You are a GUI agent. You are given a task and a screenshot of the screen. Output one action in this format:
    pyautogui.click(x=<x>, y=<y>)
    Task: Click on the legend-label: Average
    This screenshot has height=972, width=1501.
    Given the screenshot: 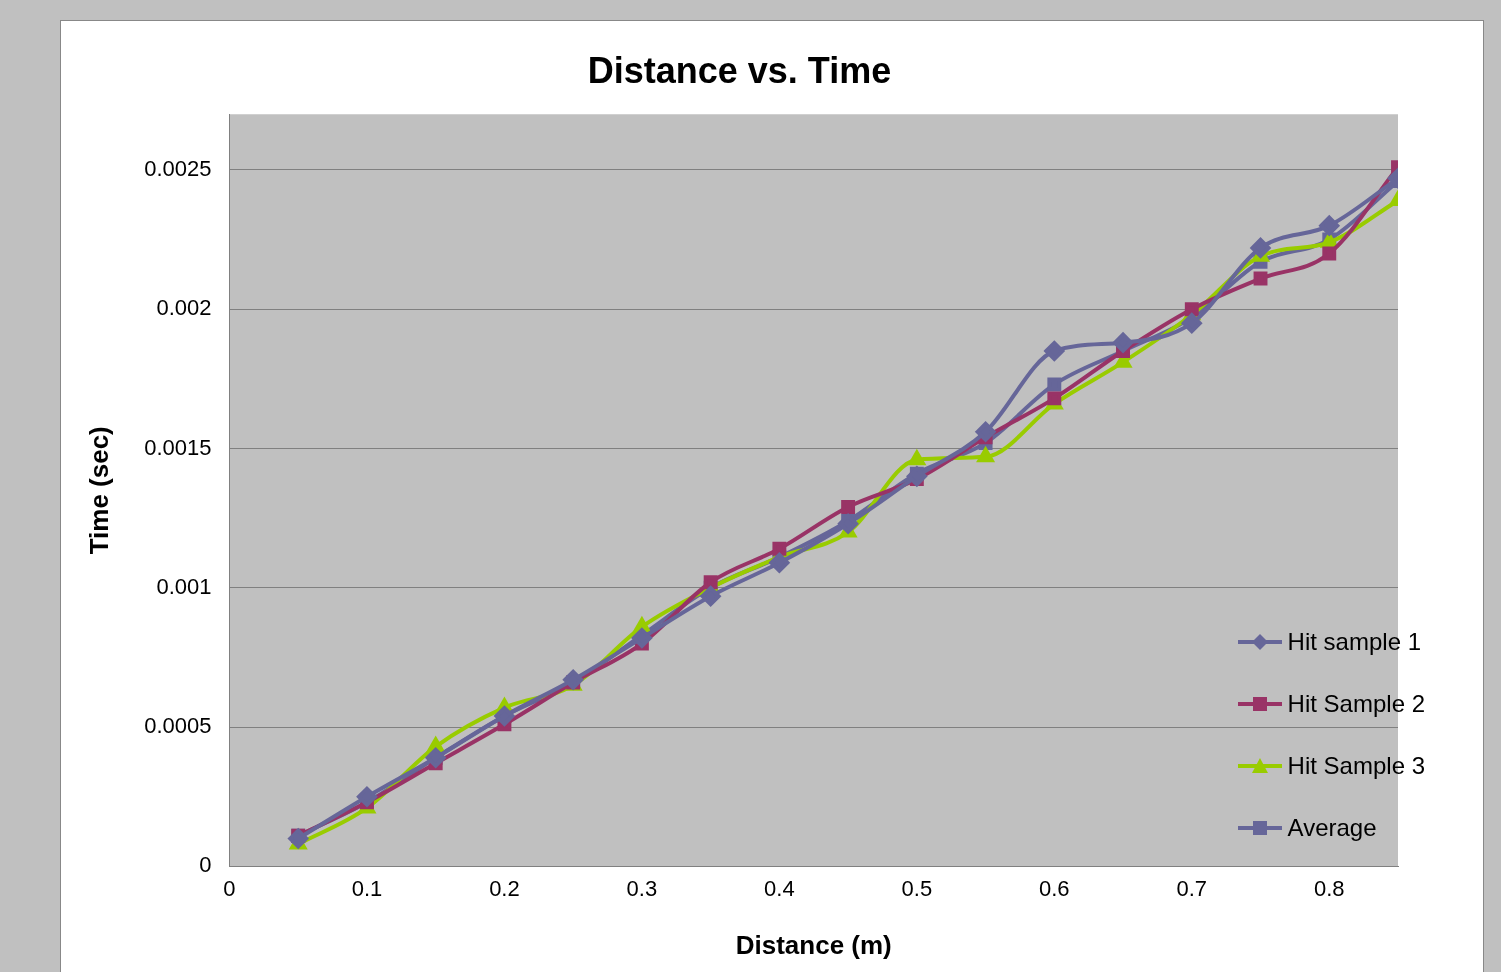 What is the action you would take?
    pyautogui.click(x=1332, y=828)
    